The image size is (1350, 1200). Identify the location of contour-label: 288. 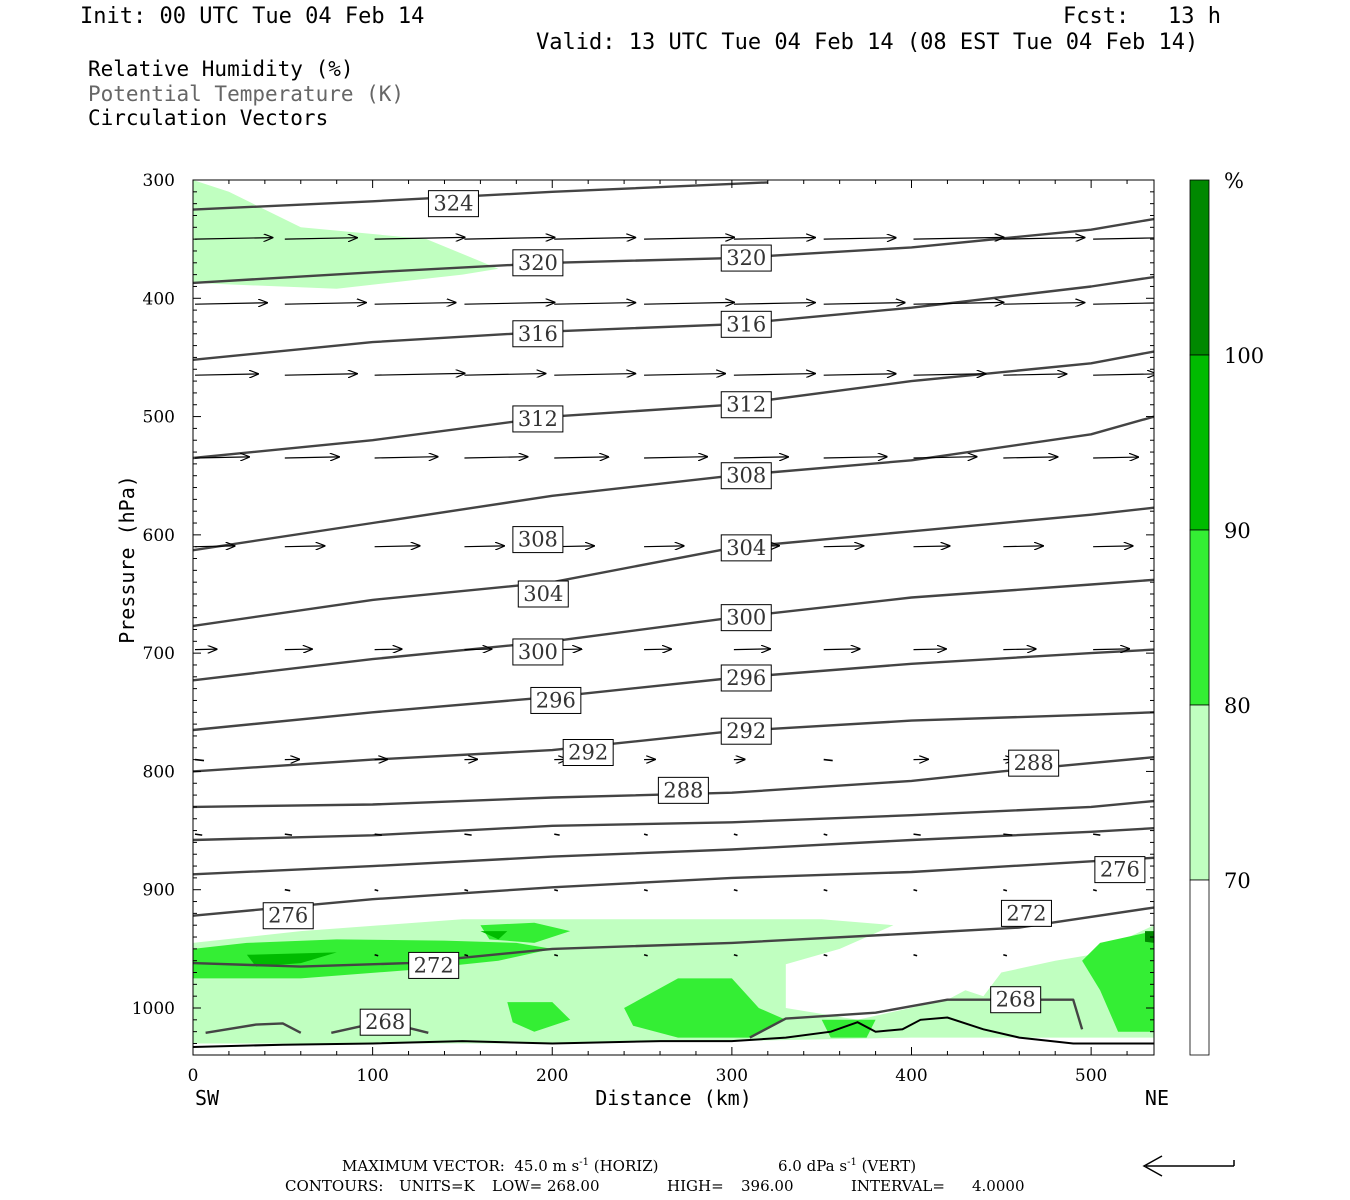
(1034, 763).